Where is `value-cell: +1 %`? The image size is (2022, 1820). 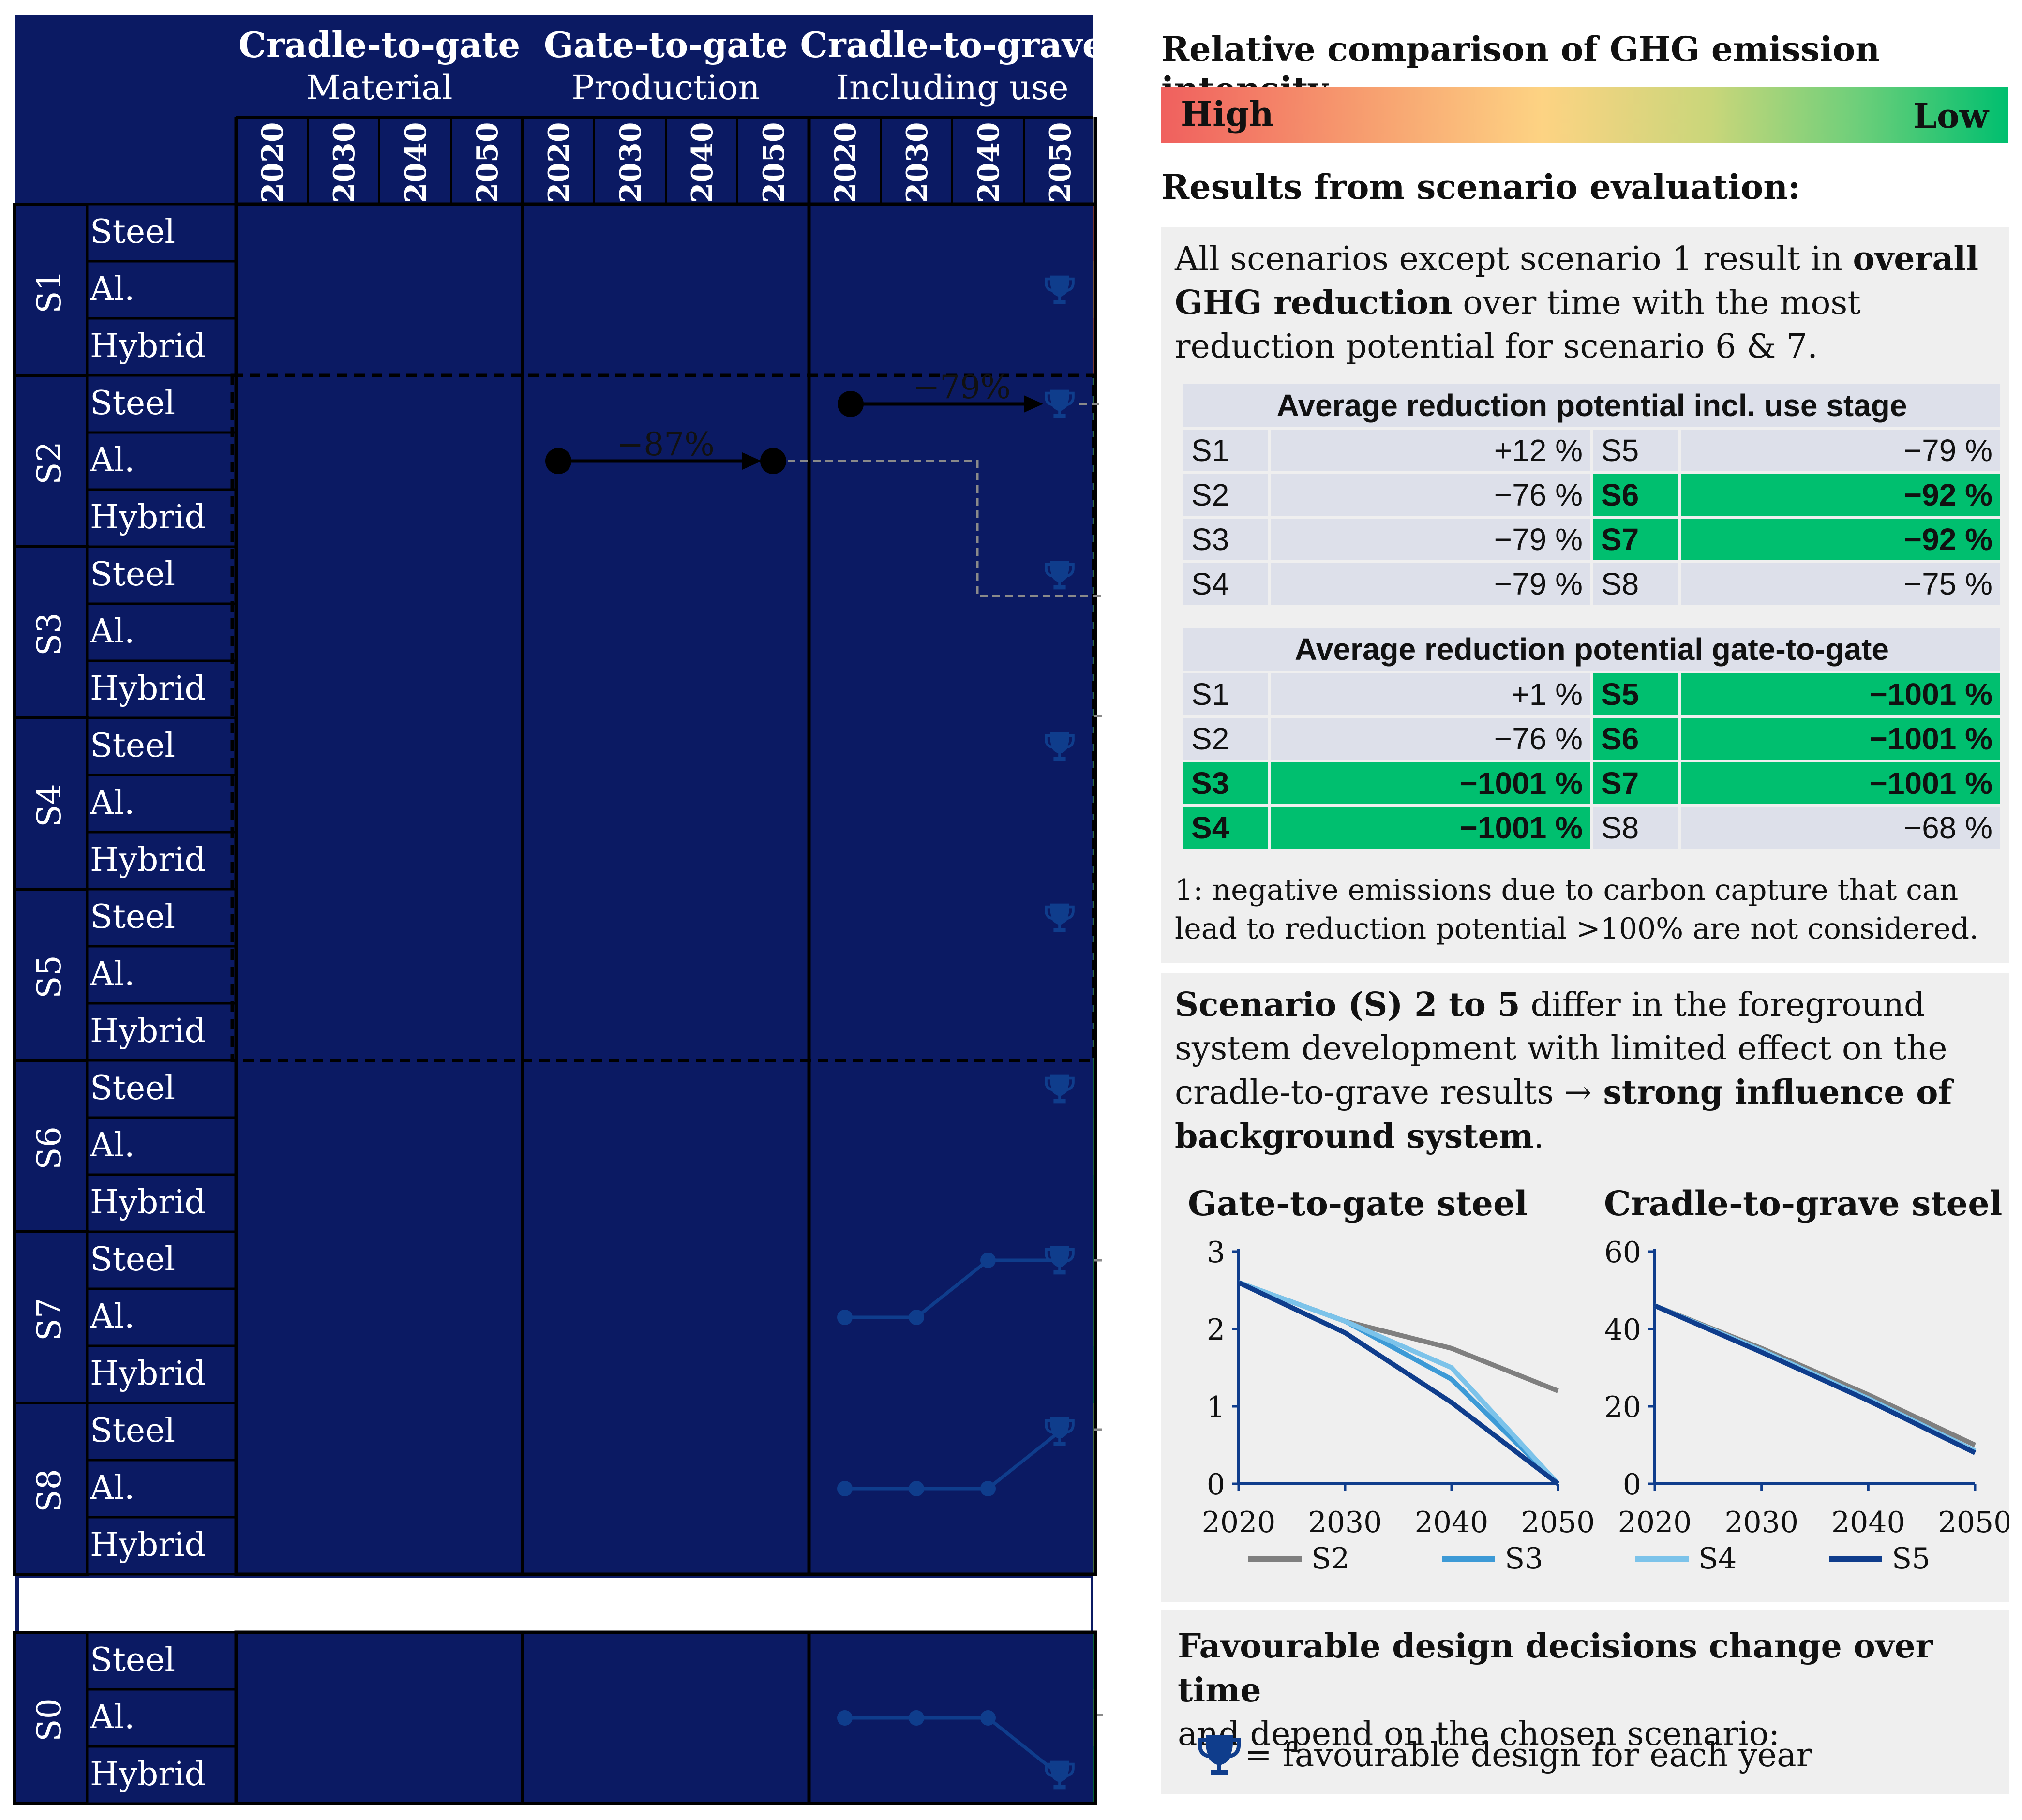
value-cell: +1 % is located at coordinates (1430, 694).